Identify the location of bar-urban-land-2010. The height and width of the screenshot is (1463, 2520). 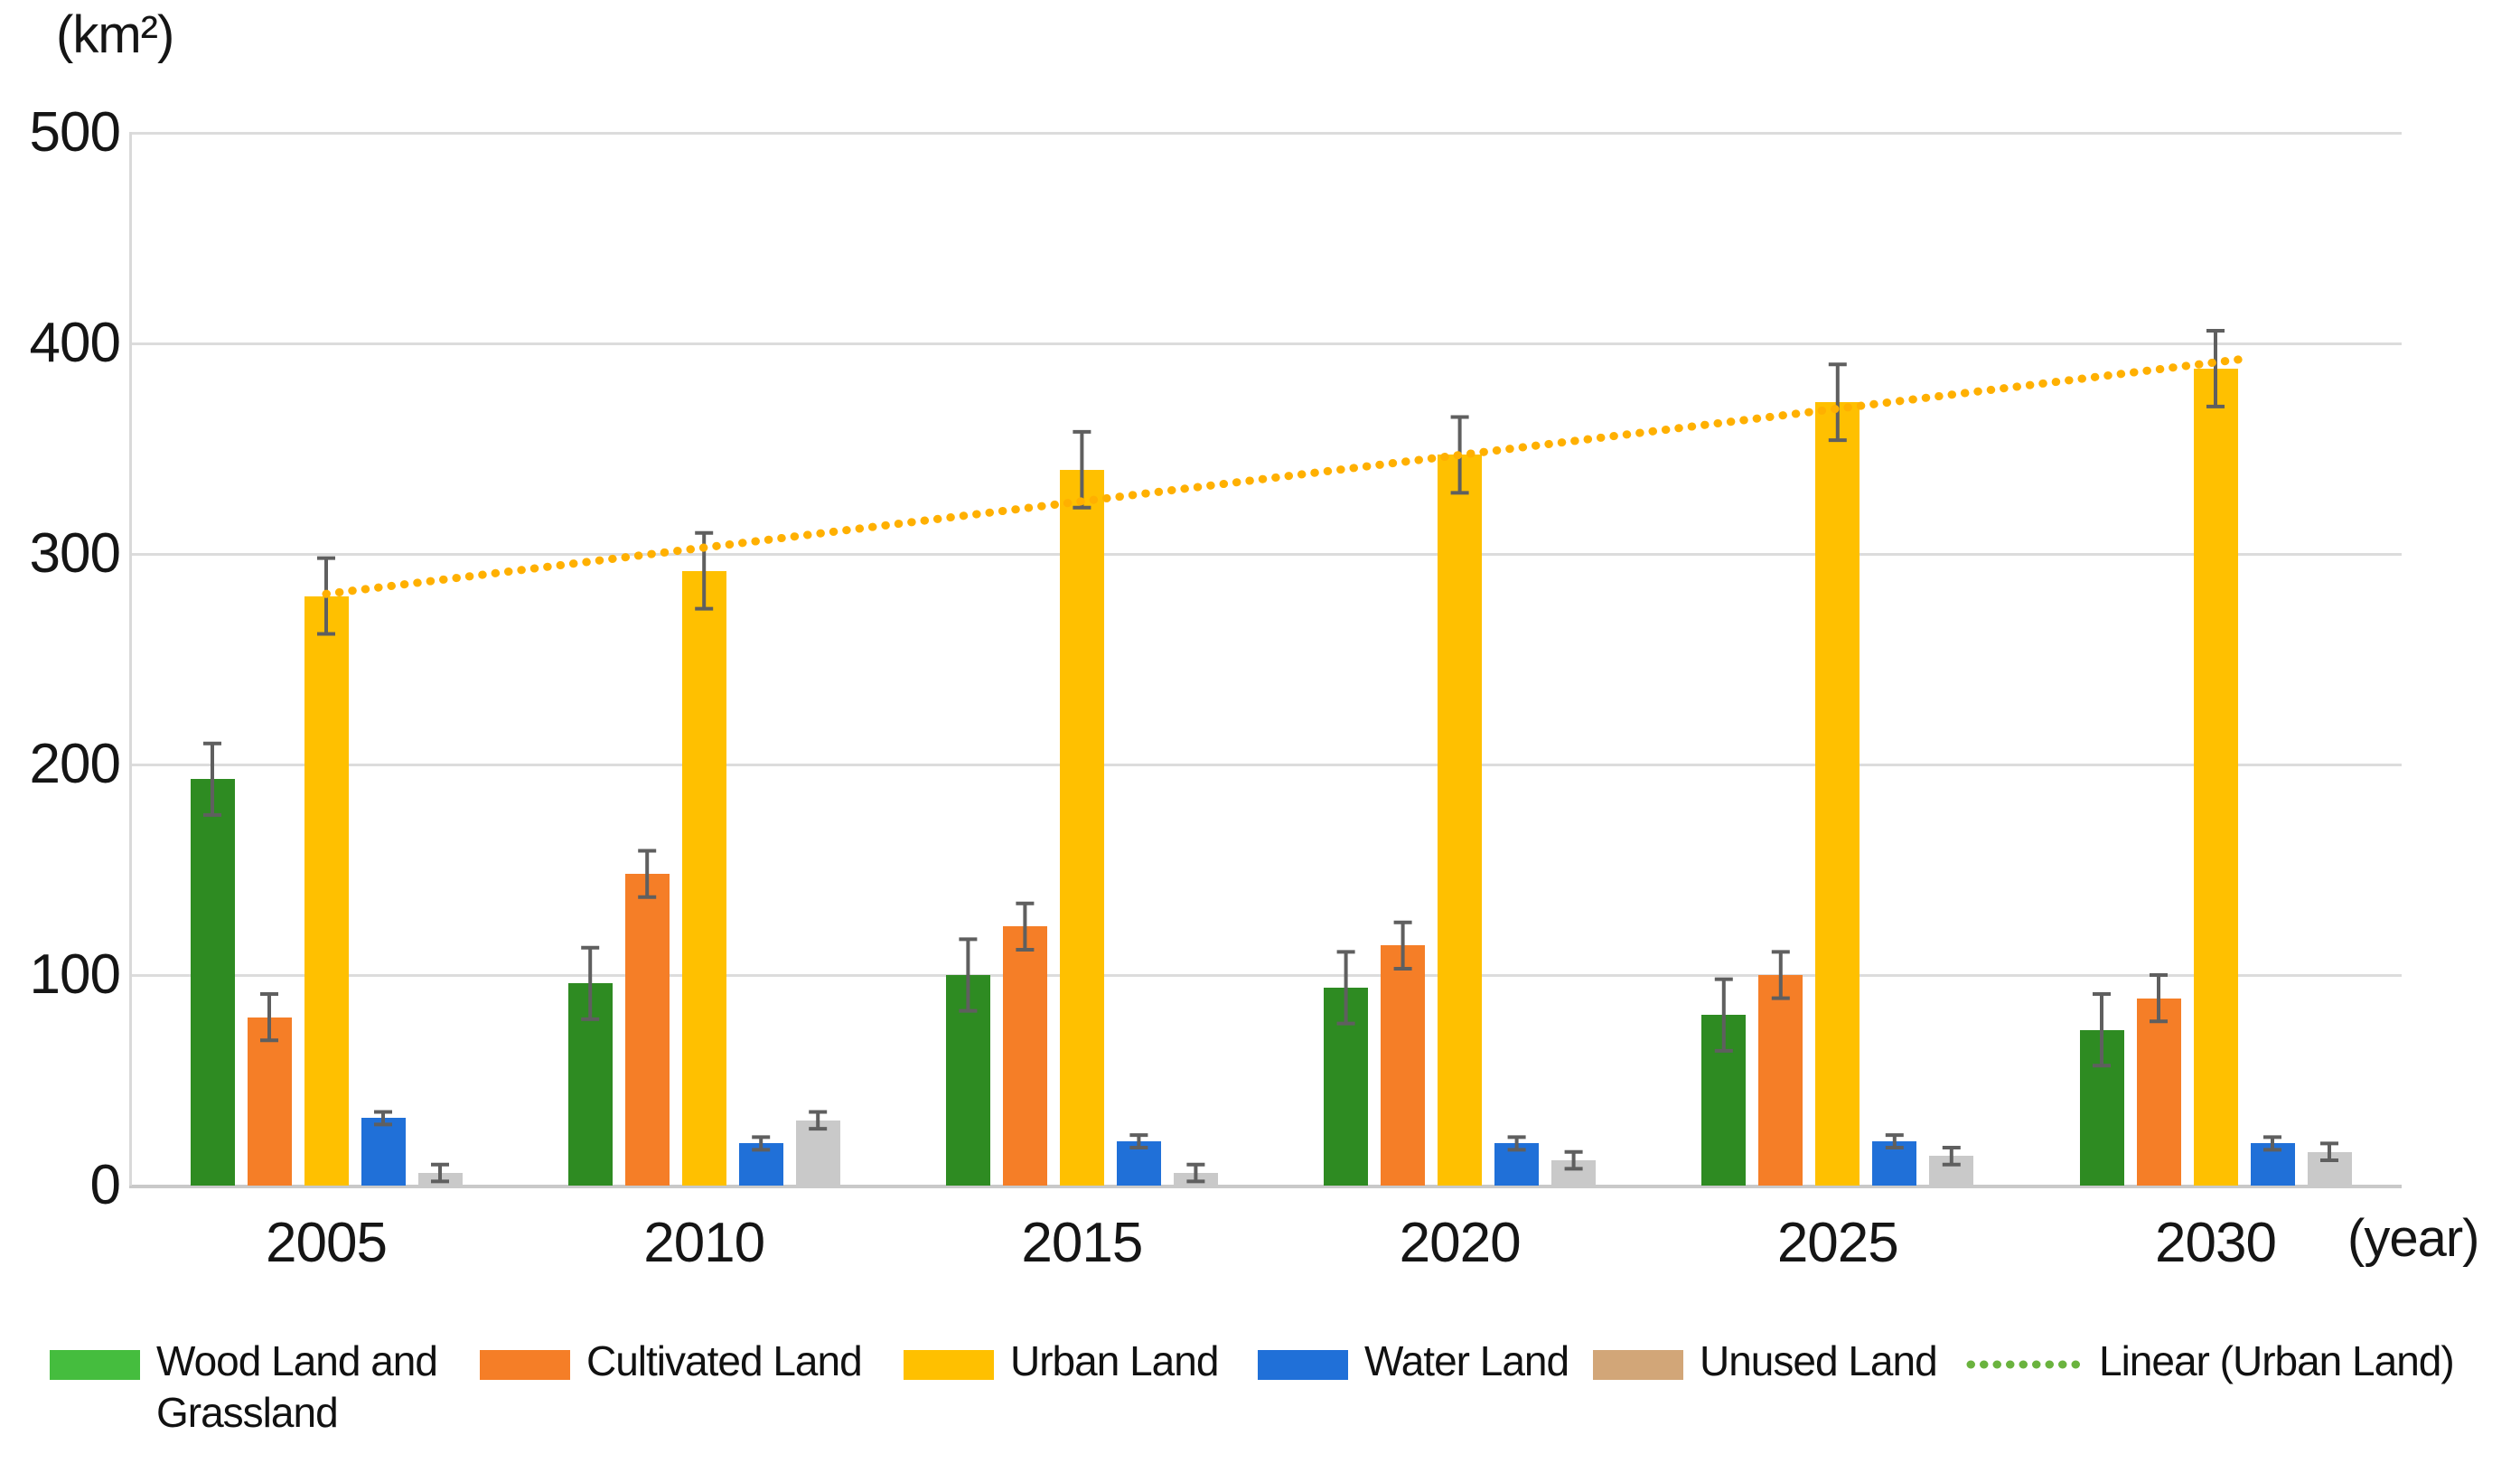
(704, 878).